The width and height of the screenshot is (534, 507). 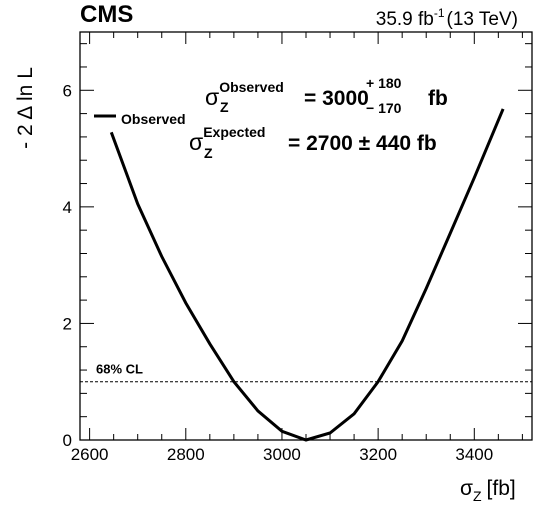 What do you see at coordinates (474, 454) in the screenshot?
I see `x-tick-label: 3400` at bounding box center [474, 454].